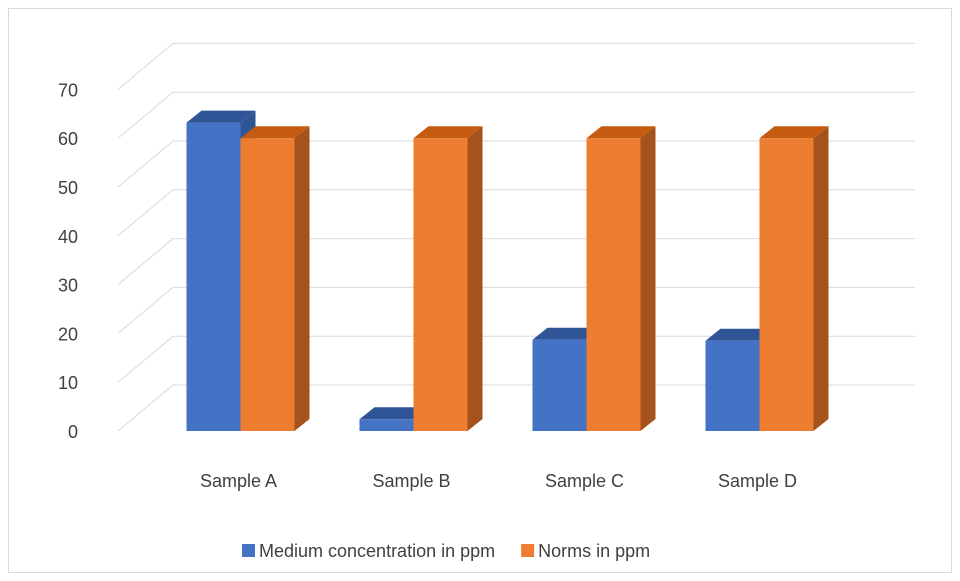 The image size is (960, 581). I want to click on x-tick-label: Sample B, so click(411, 481).